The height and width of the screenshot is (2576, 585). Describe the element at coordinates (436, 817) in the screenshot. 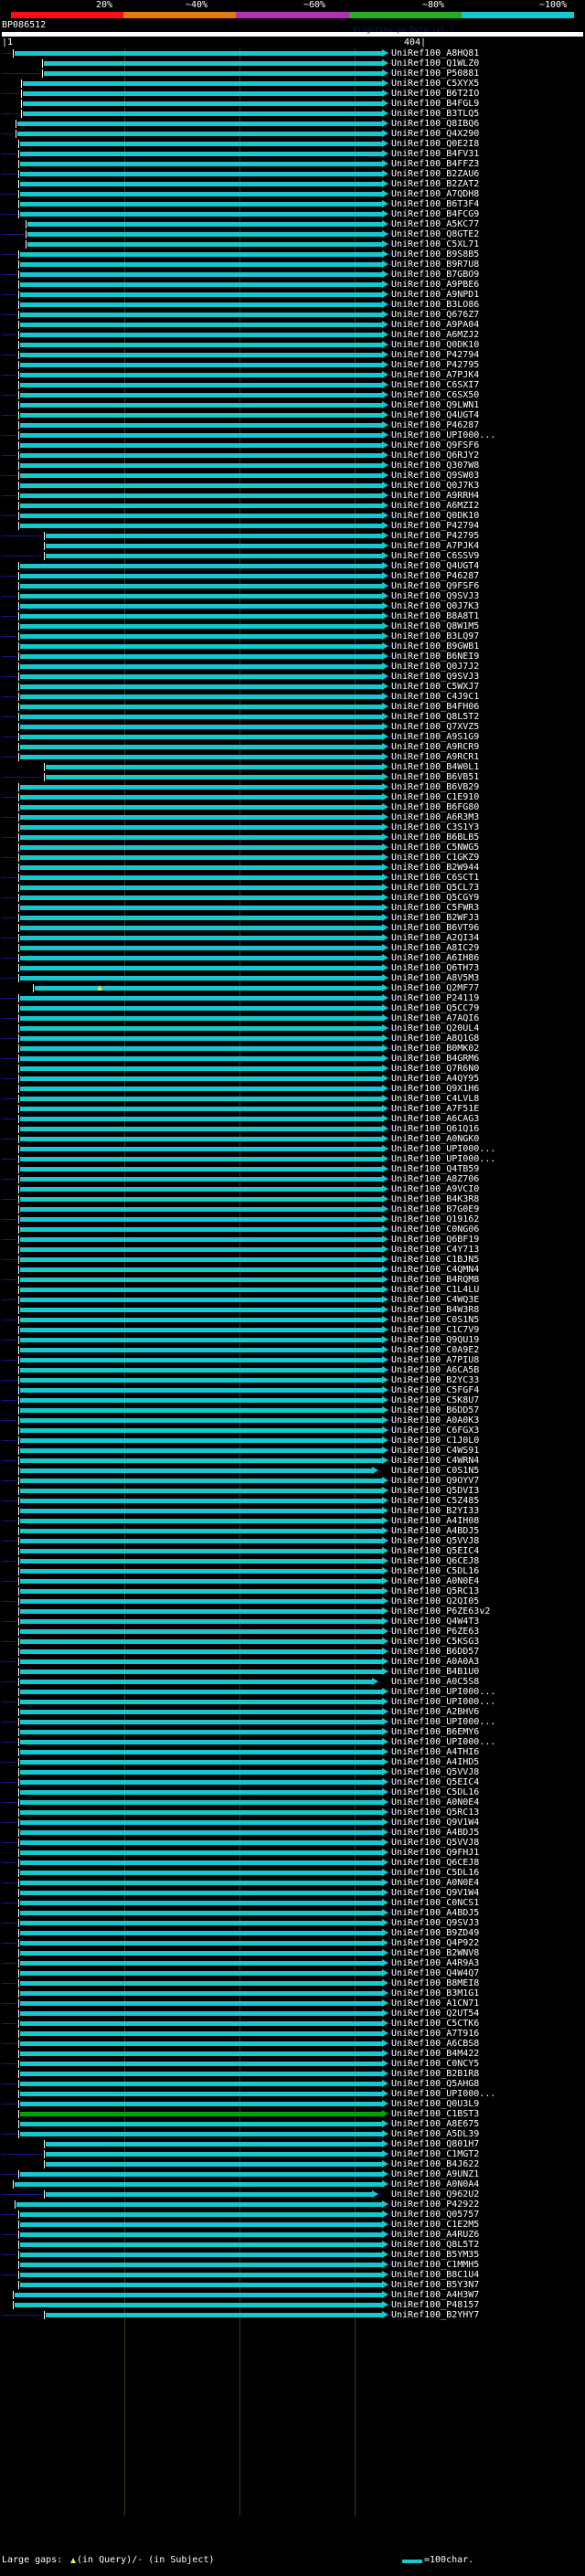

I see `alignment-hit-label: UniRef100_A6R3M3` at that location.